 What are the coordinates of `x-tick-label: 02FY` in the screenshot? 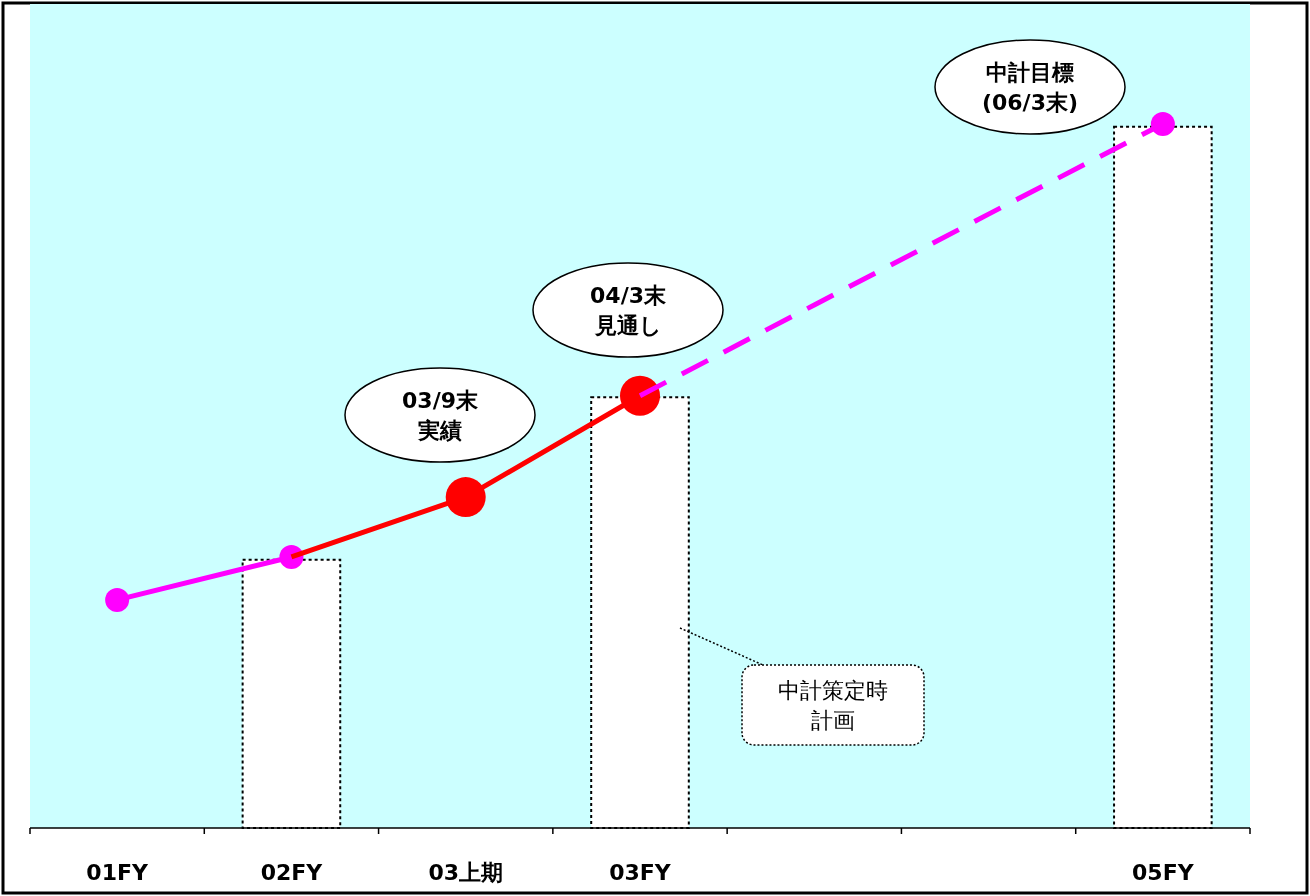 It's located at (292, 872).